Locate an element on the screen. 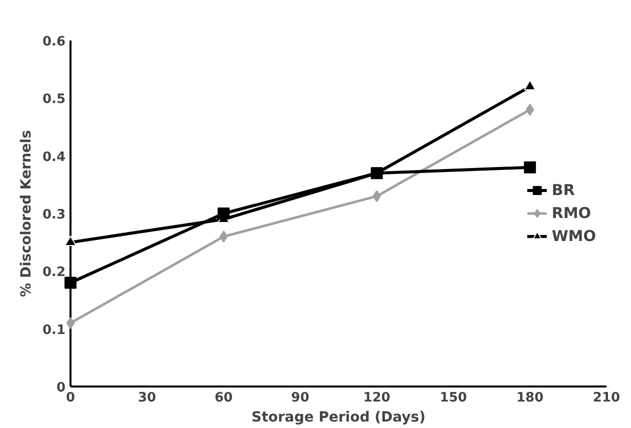 The width and height of the screenshot is (631, 428). y-tick-label: 0.5 is located at coordinates (54, 100).